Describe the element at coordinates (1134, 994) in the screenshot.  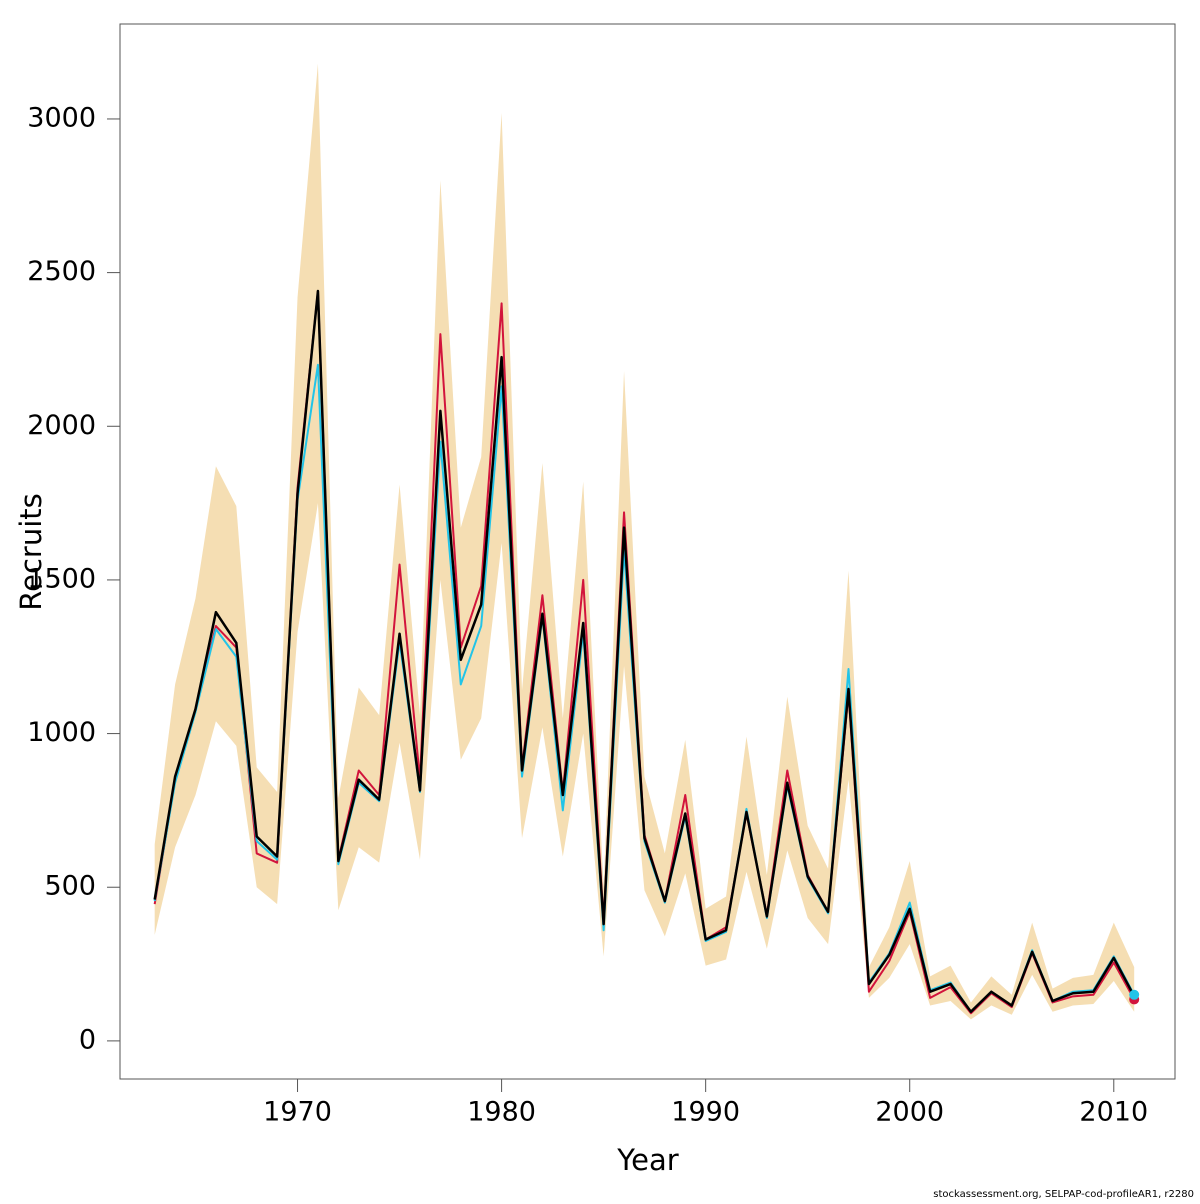
I see `end-point` at that location.